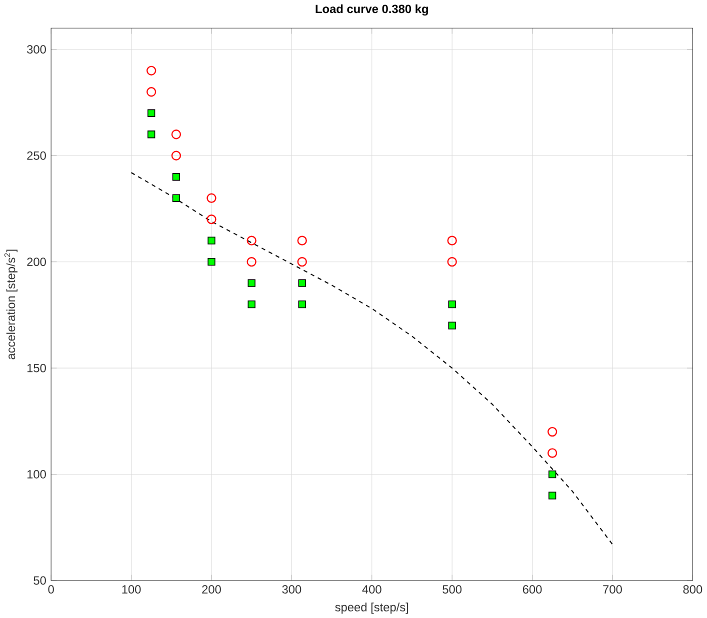  Describe the element at coordinates (36, 474) in the screenshot. I see `y-tick-label: 100` at that location.